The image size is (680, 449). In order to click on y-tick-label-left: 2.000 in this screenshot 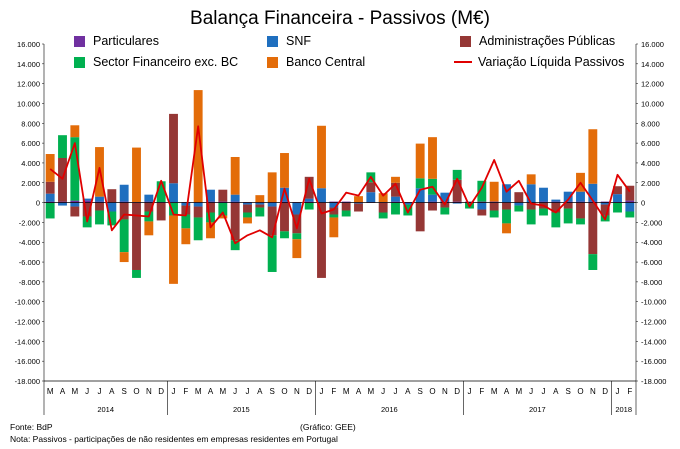, I will do `click(30, 183)`.